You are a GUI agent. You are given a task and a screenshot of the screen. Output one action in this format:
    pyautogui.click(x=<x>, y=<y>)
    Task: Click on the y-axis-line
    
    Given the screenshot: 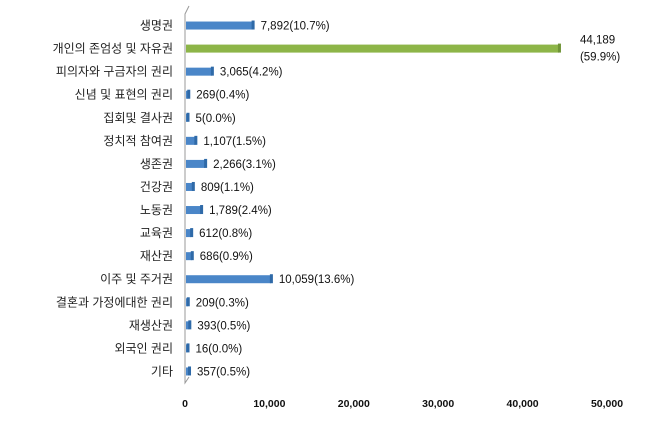 What is the action you would take?
    pyautogui.click(x=187, y=195)
    